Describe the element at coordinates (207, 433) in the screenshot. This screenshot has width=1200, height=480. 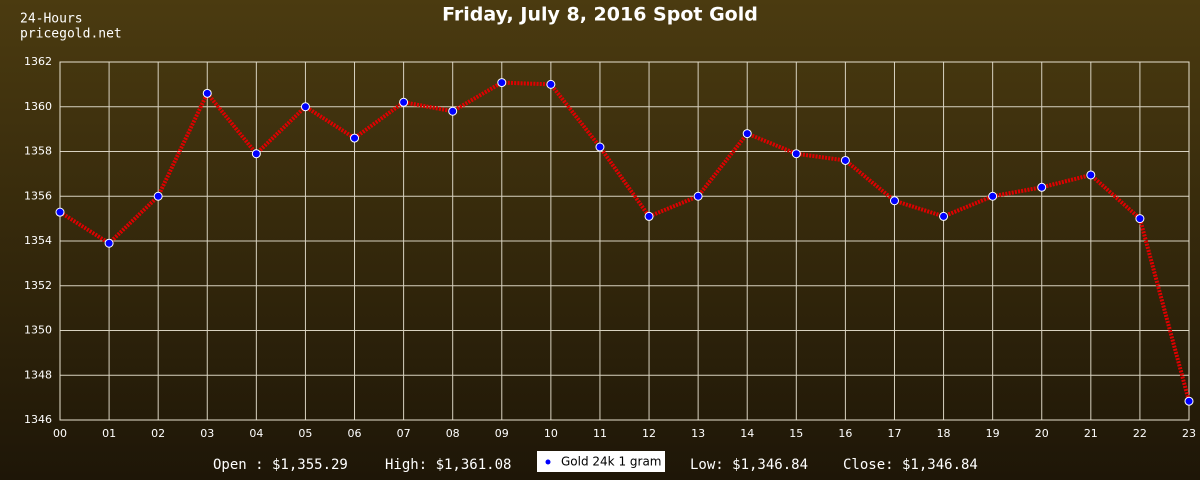
I see `x-tick-label: 03` at that location.